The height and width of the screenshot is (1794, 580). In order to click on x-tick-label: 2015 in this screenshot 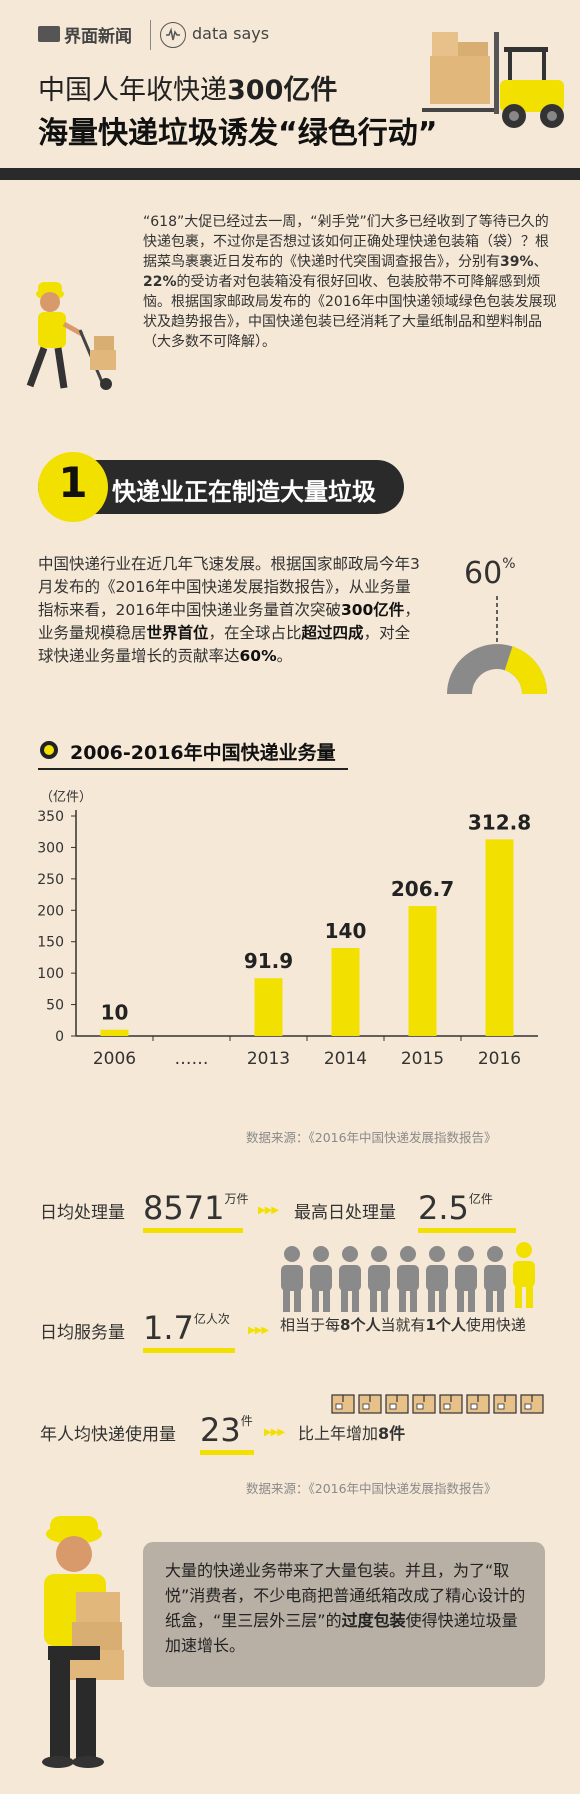, I will do `click(422, 1059)`.